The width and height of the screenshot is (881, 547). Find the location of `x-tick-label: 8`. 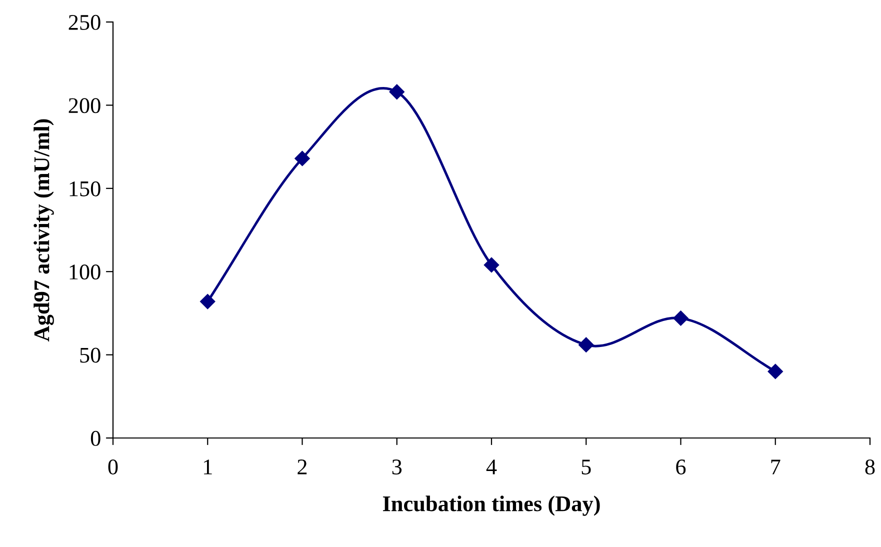

x-tick-label: 8 is located at coordinates (870, 466).